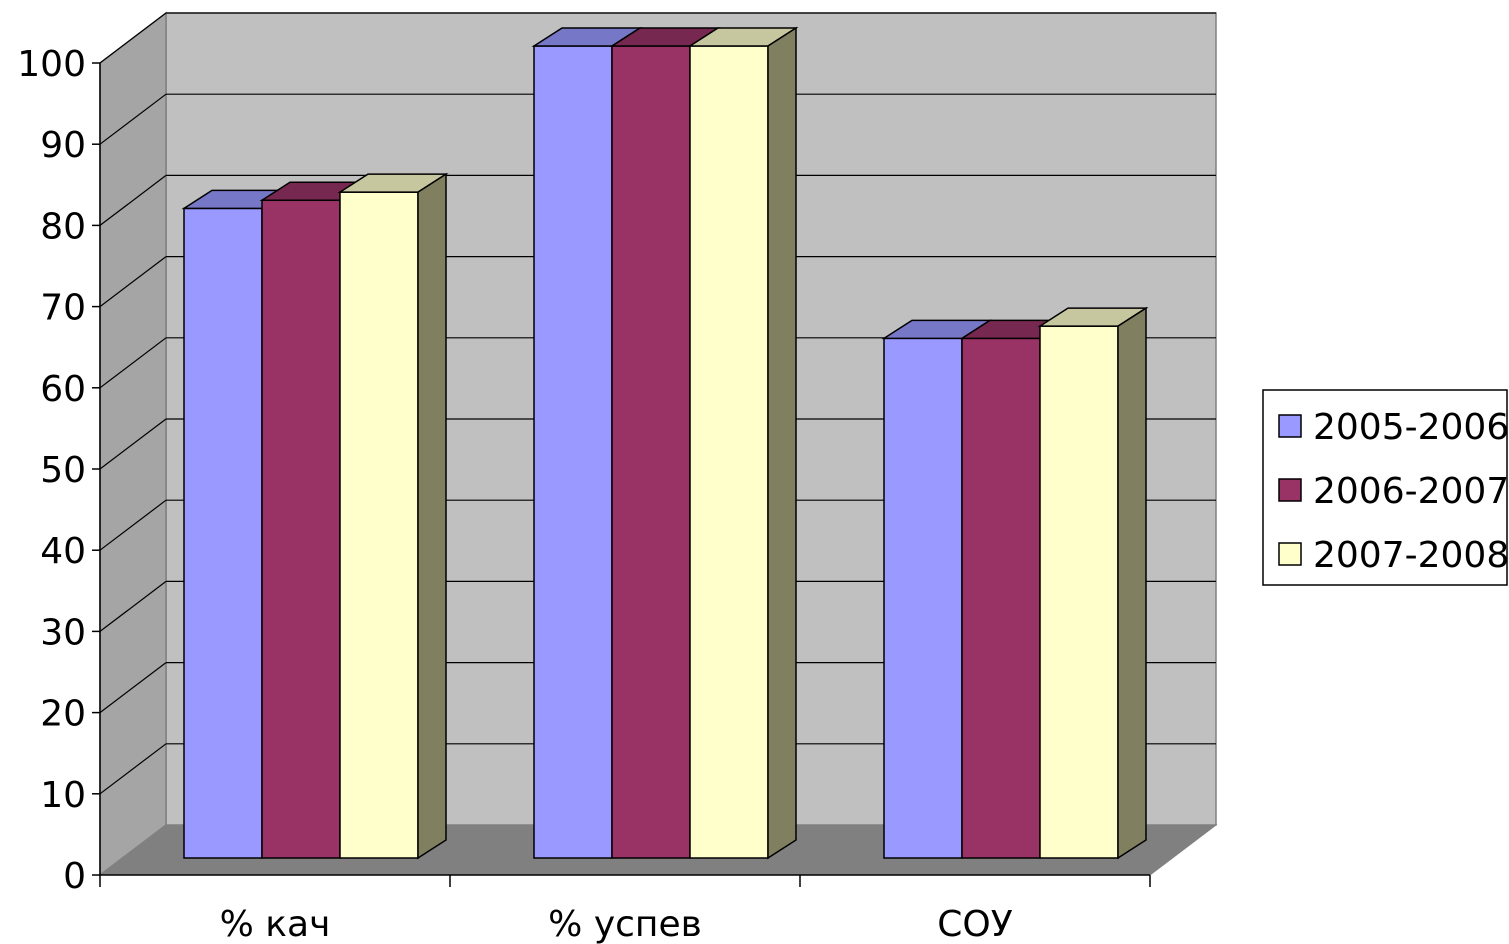  I want to click on legend-label: 2006-2007, so click(1411, 491).